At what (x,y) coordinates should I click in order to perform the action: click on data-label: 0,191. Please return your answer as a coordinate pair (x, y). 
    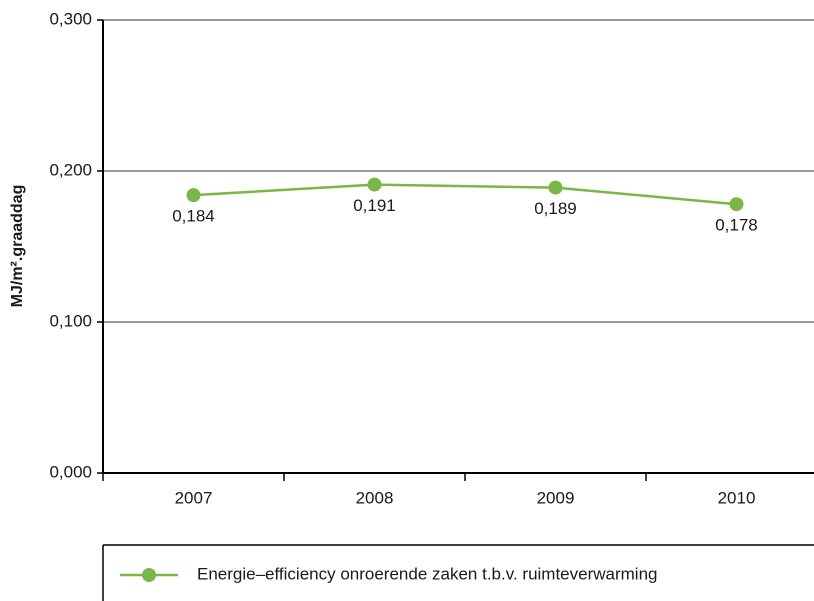
    Looking at the image, I should click on (374, 205).